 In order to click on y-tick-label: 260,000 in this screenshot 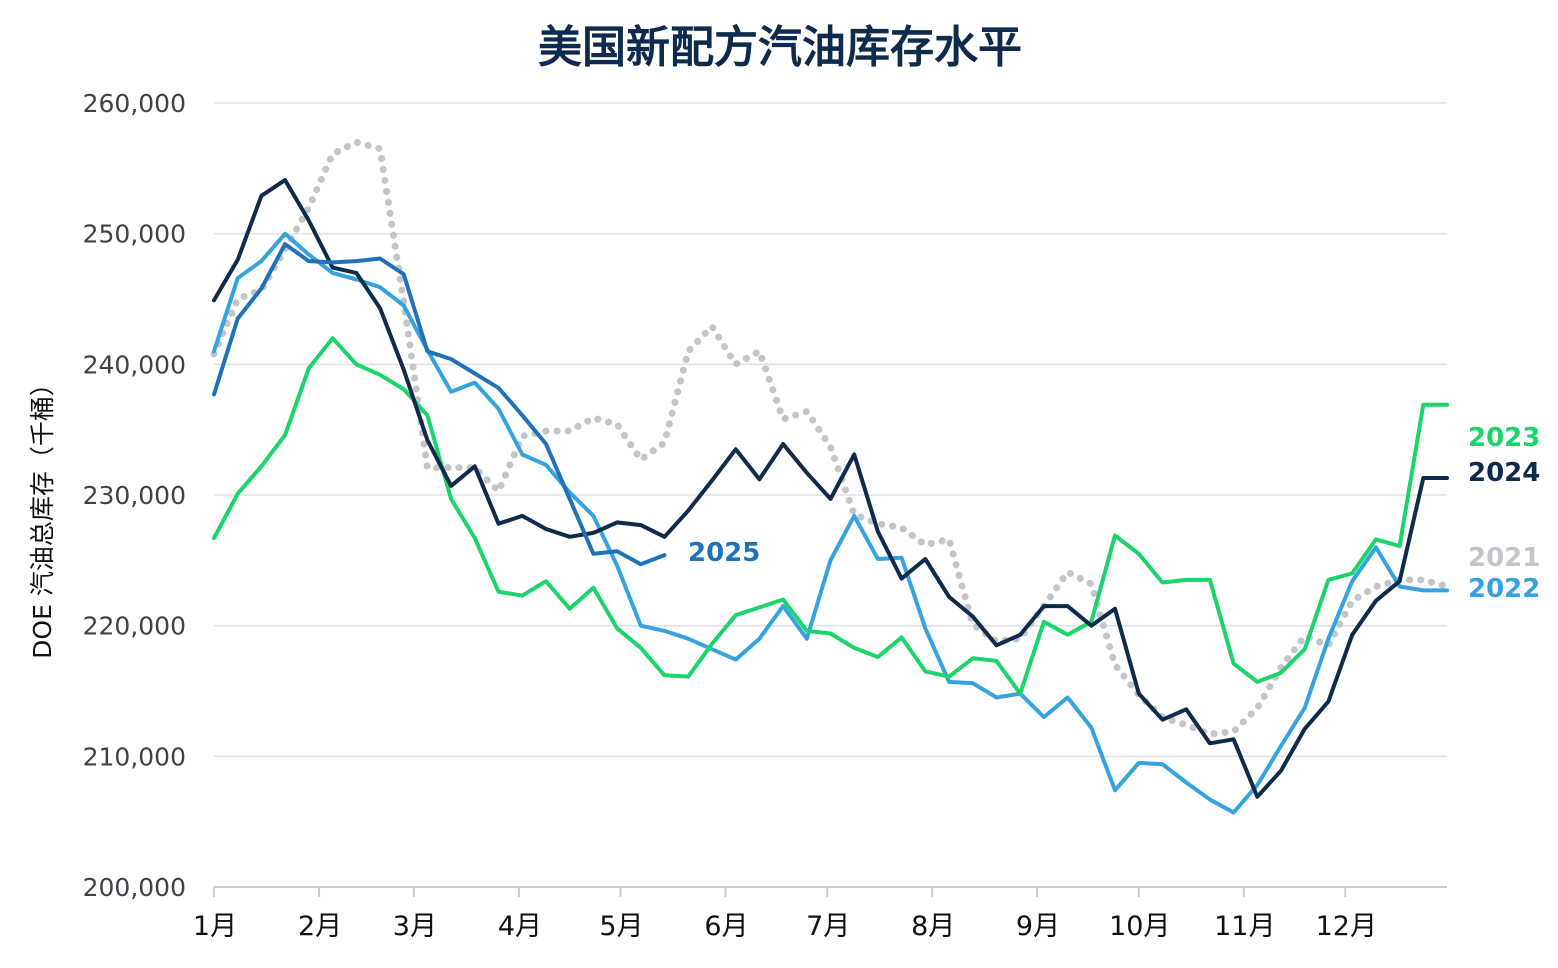, I will do `click(134, 103)`.